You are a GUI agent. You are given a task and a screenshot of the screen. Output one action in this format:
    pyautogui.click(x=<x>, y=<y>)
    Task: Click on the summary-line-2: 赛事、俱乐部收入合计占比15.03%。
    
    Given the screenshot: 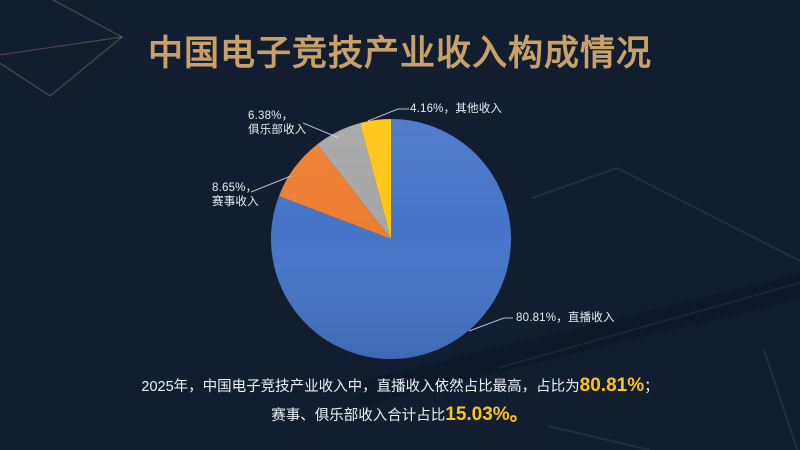 What is the action you would take?
    pyautogui.click(x=400, y=415)
    